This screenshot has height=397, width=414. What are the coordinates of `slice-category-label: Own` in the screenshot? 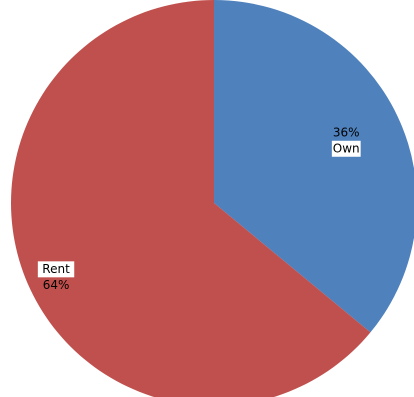 It's located at (346, 148).